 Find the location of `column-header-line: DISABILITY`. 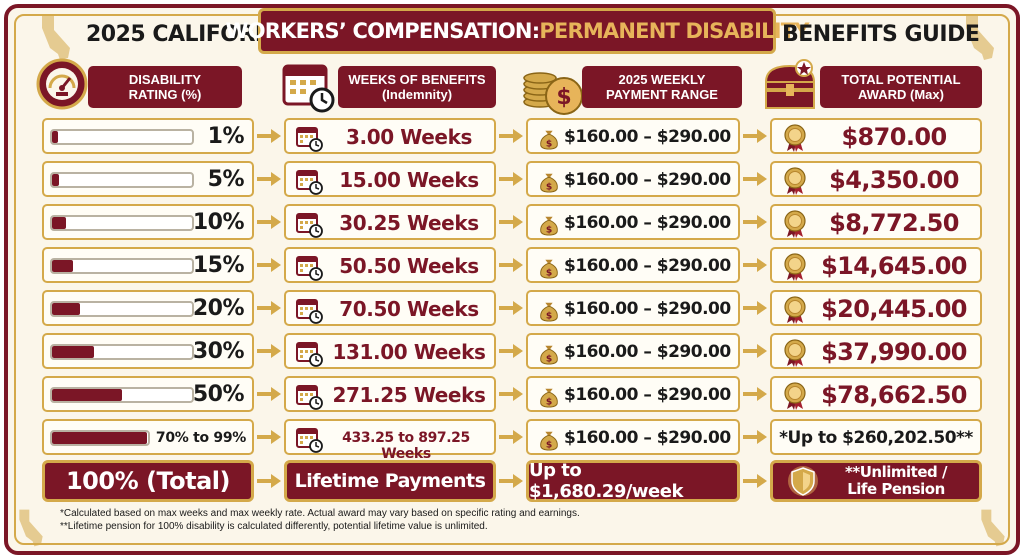

column-header-line: DISABILITY is located at coordinates (165, 79).